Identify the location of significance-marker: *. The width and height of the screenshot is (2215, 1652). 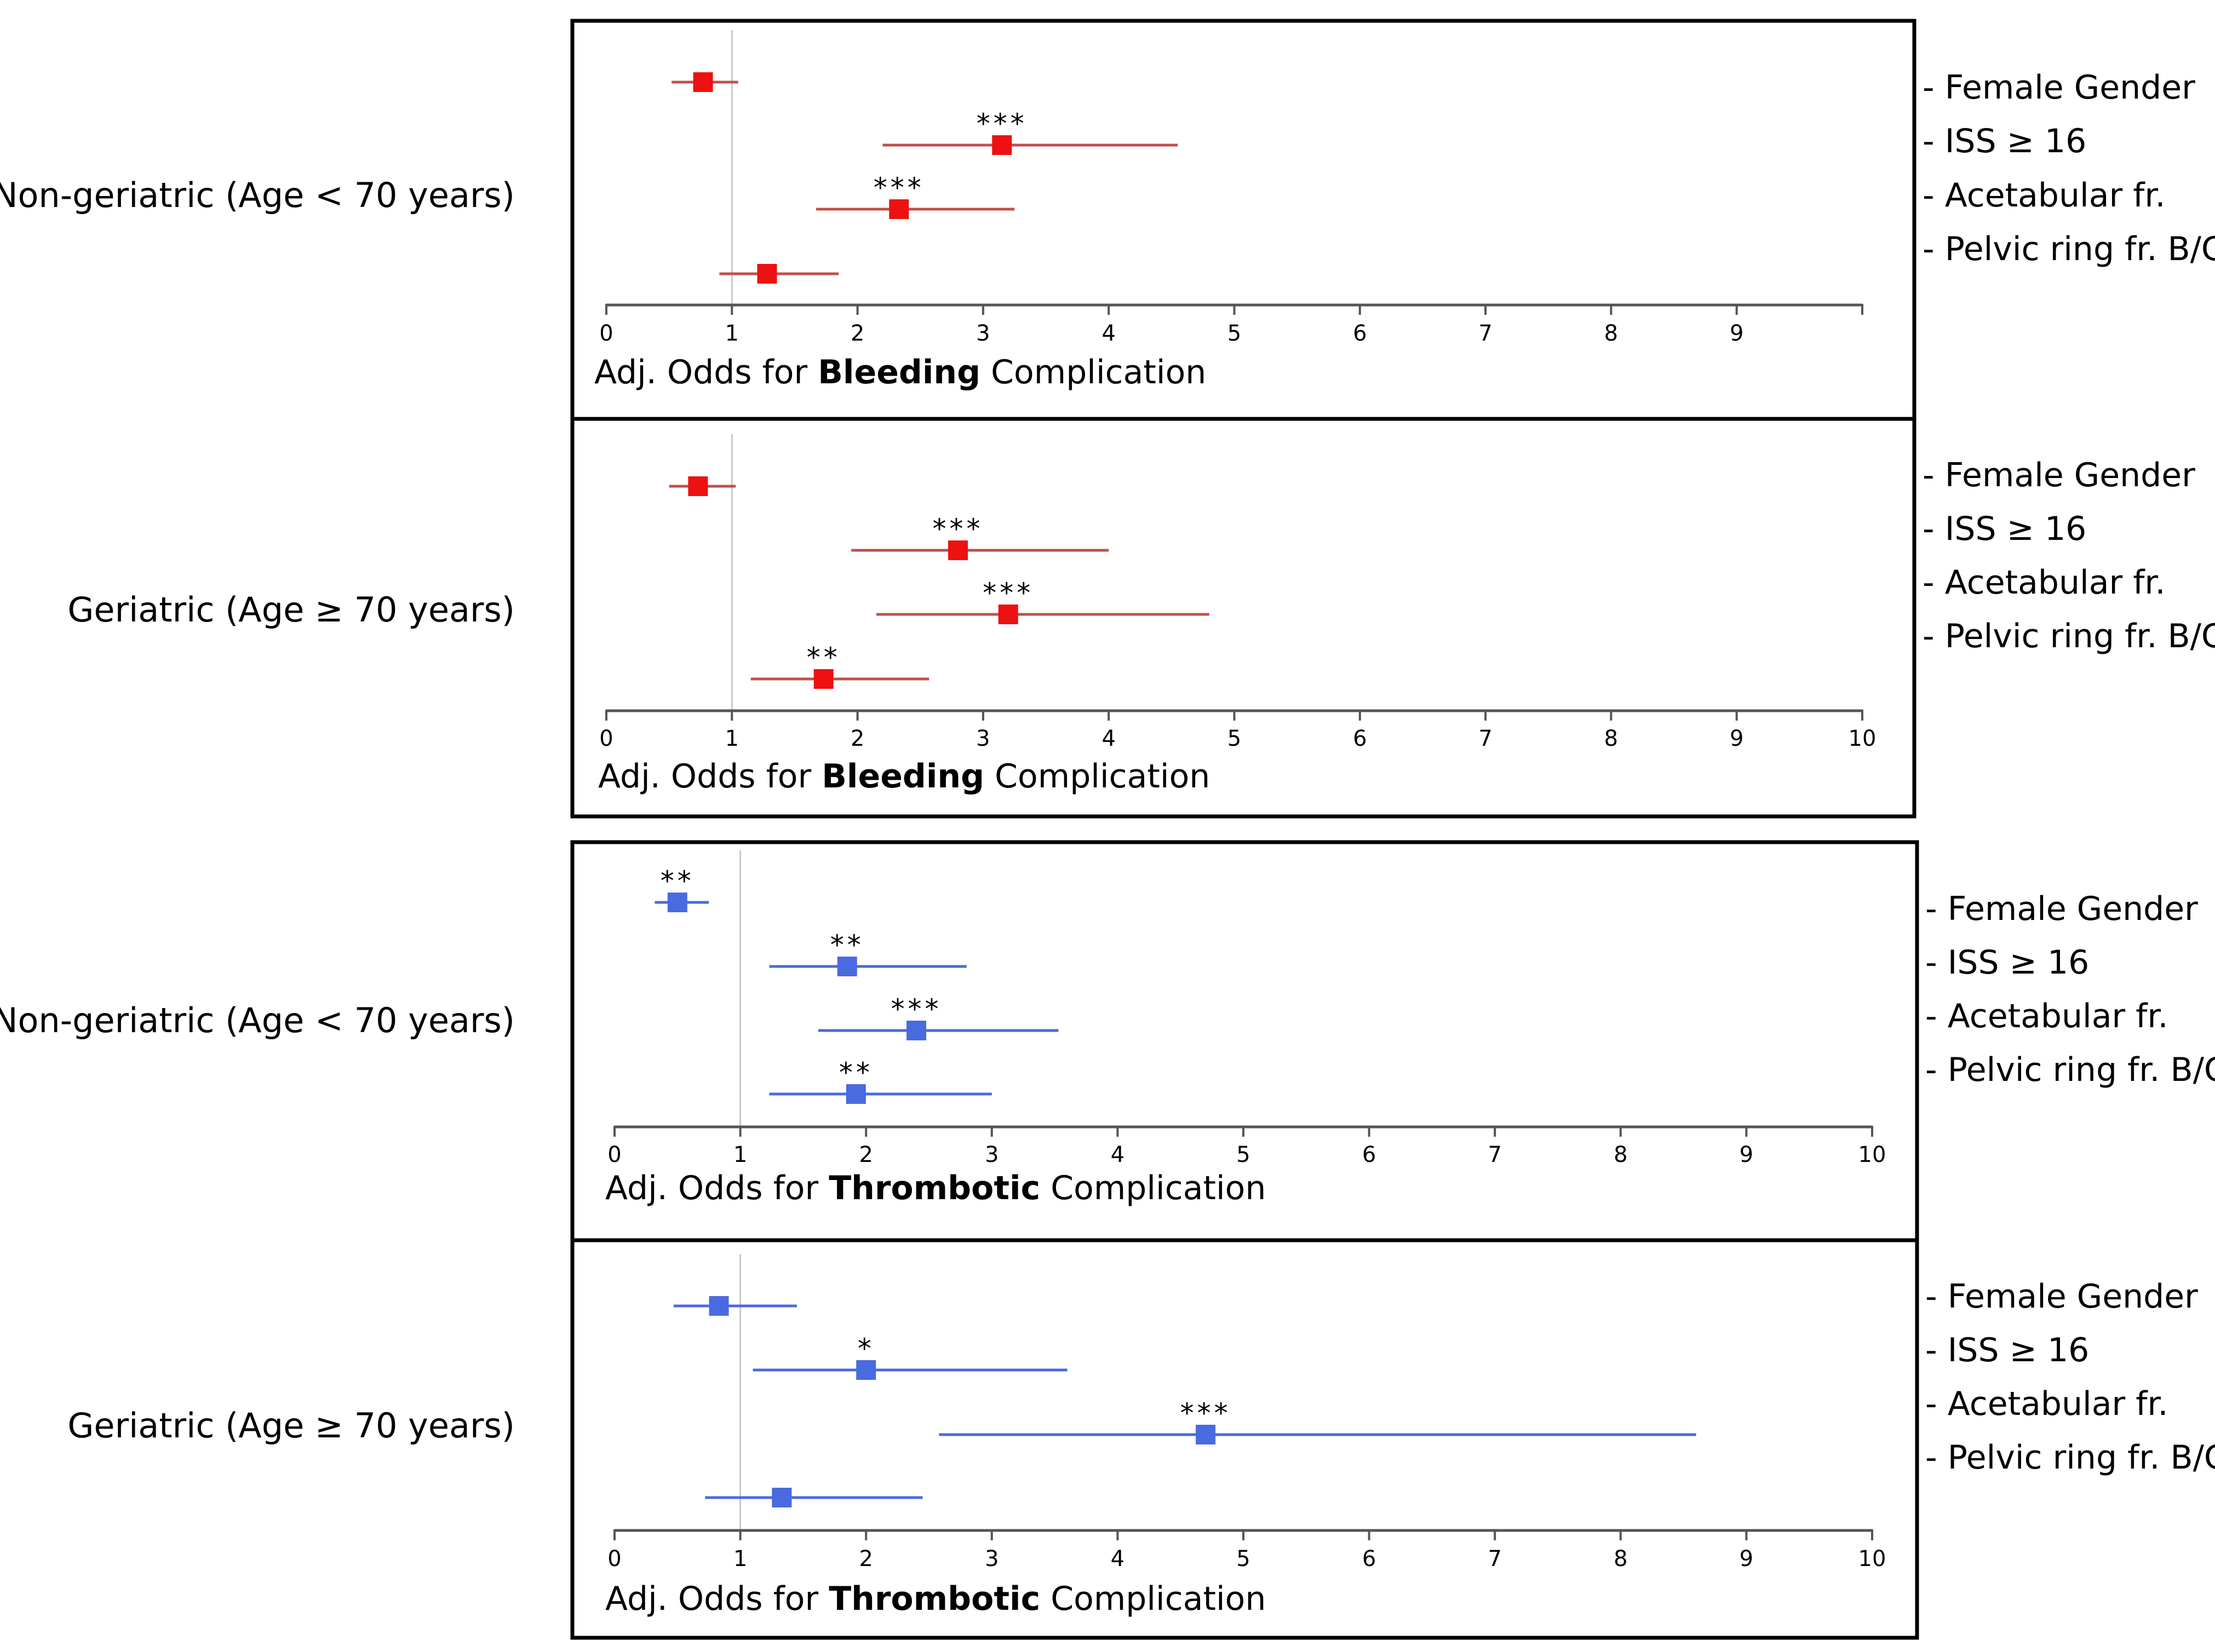
(867, 1349).